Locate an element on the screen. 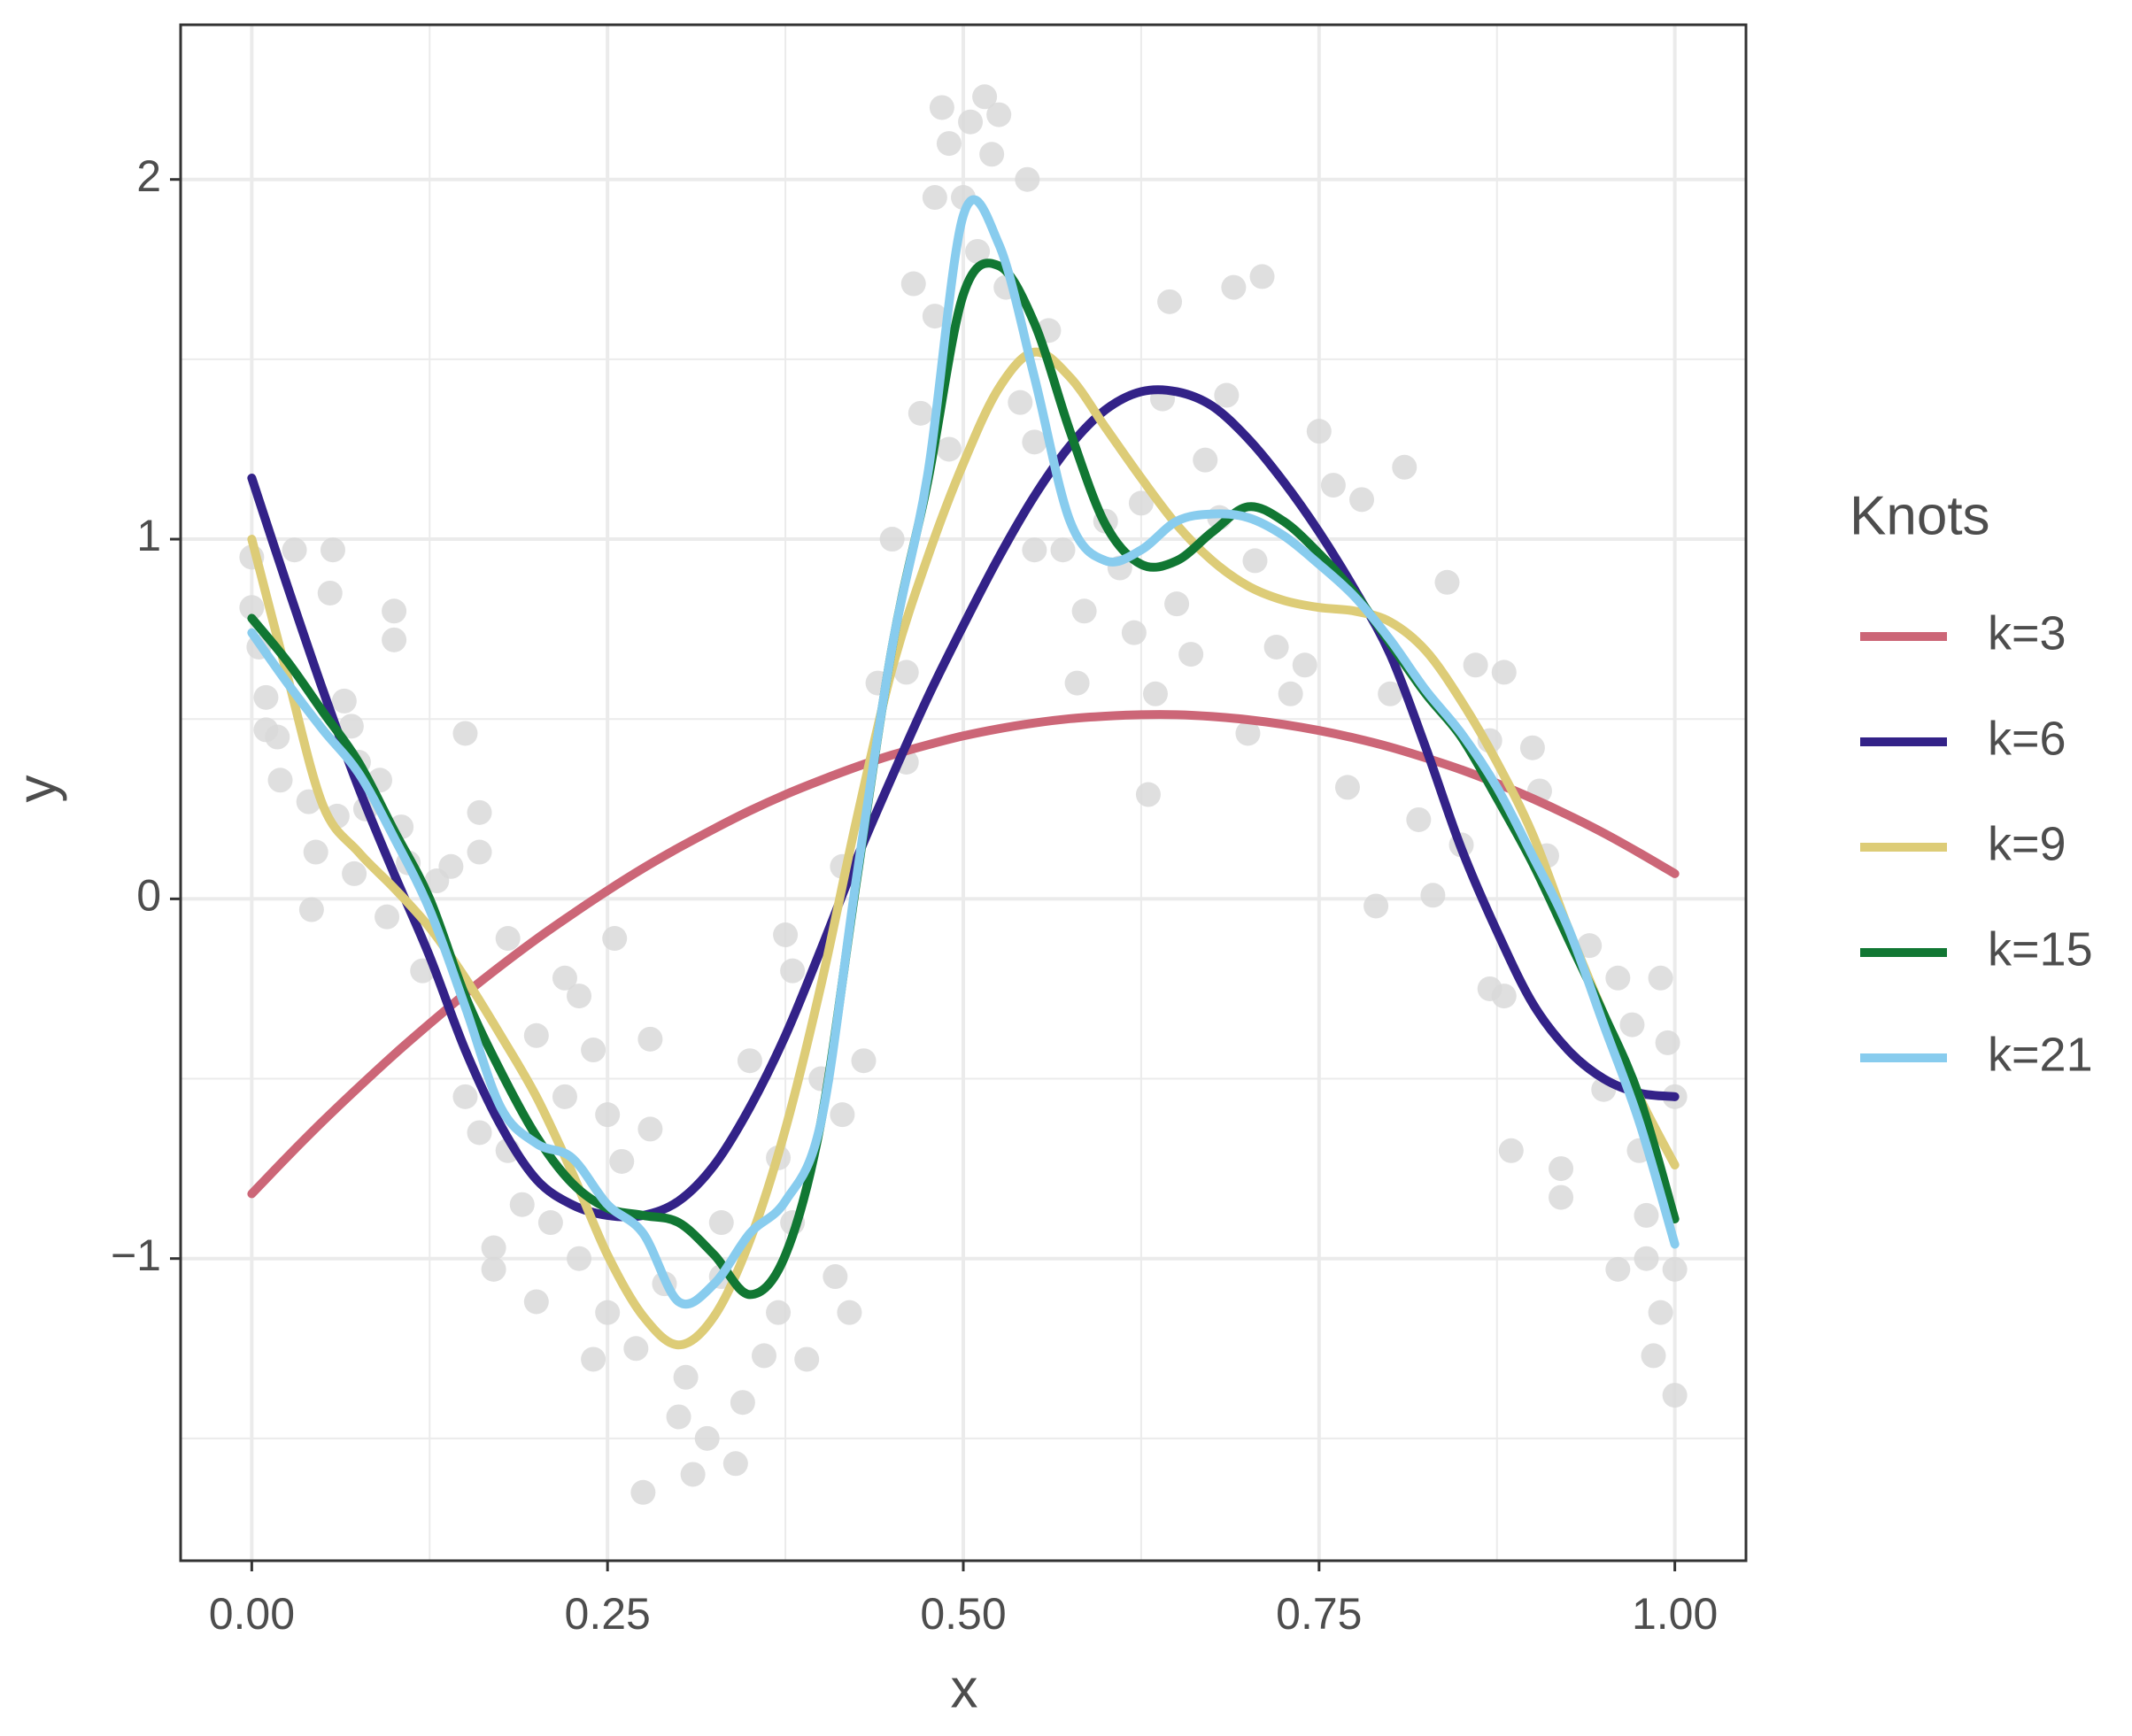 The height and width of the screenshot is (1736, 2132). y-tick-label: 1 is located at coordinates (148, 535).